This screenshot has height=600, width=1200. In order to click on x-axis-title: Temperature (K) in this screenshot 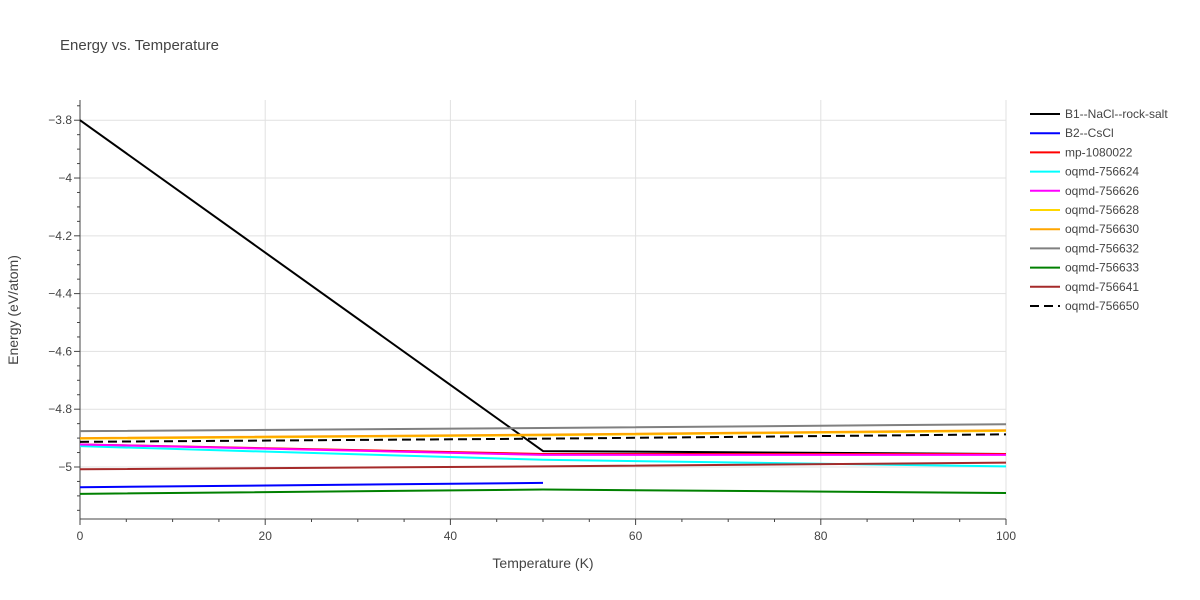, I will do `click(542, 563)`.